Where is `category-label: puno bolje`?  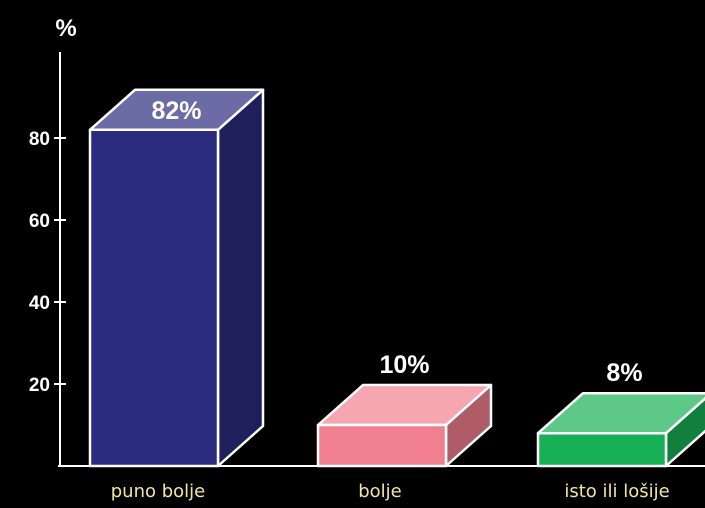
category-label: puno bolje is located at coordinates (158, 491).